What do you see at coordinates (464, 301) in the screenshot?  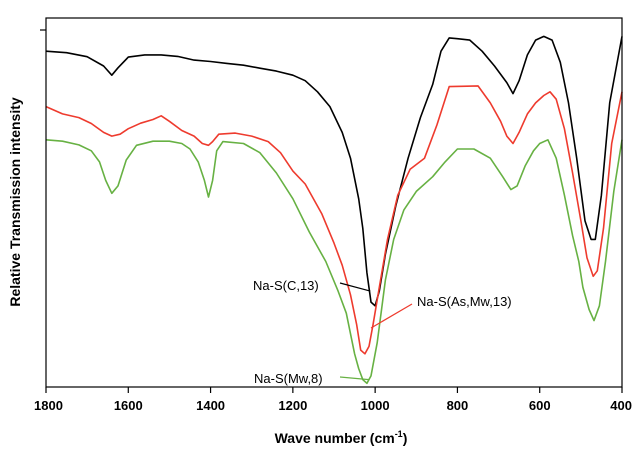 I see `annotation-label-1: Na-S(As,Mw,13)` at bounding box center [464, 301].